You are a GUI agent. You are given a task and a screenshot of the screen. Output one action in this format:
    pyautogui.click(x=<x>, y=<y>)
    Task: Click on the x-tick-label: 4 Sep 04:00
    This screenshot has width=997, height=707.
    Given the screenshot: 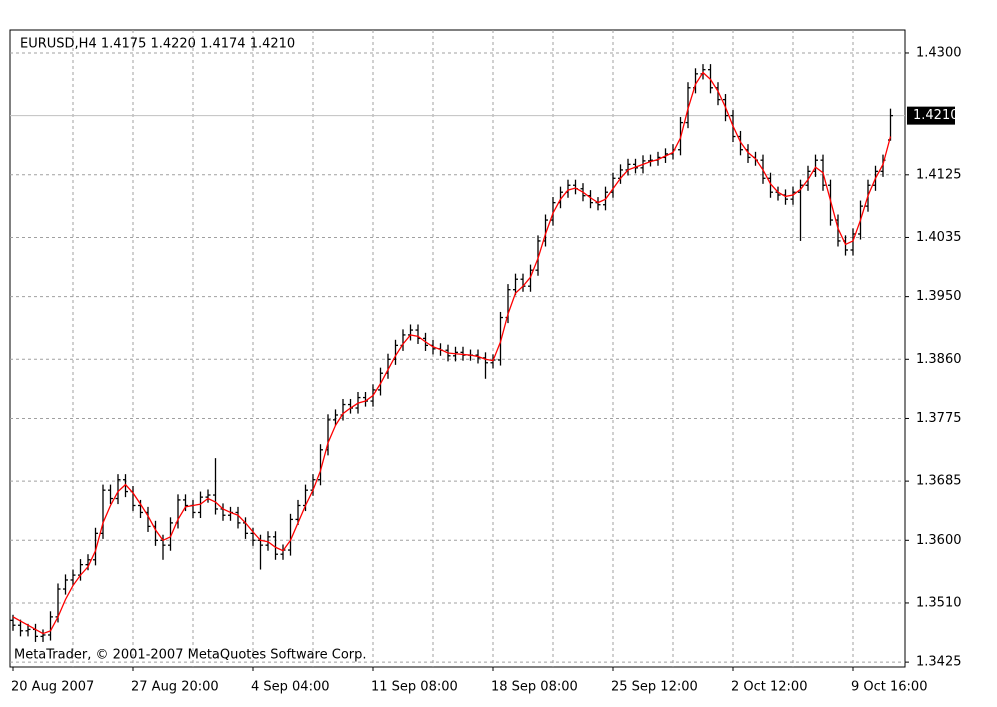 What is the action you would take?
    pyautogui.click(x=290, y=687)
    